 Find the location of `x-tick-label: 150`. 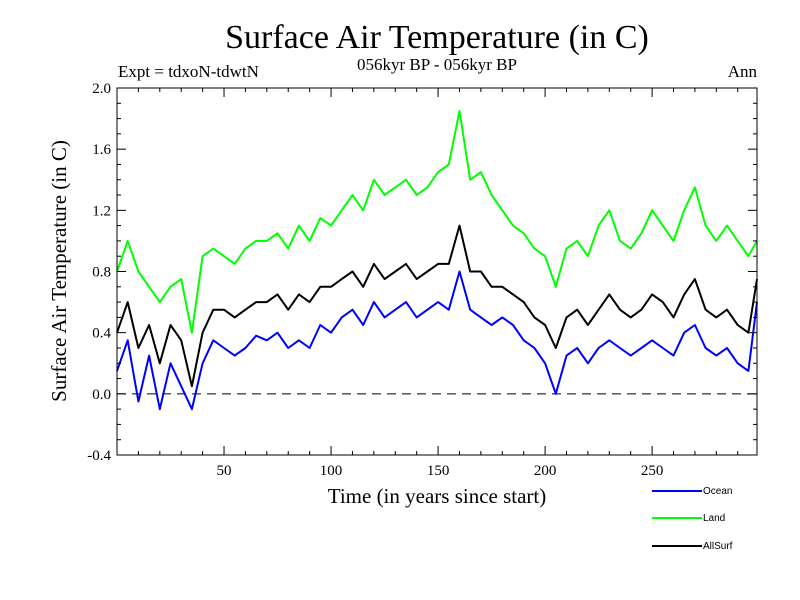

x-tick-label: 150 is located at coordinates (438, 471).